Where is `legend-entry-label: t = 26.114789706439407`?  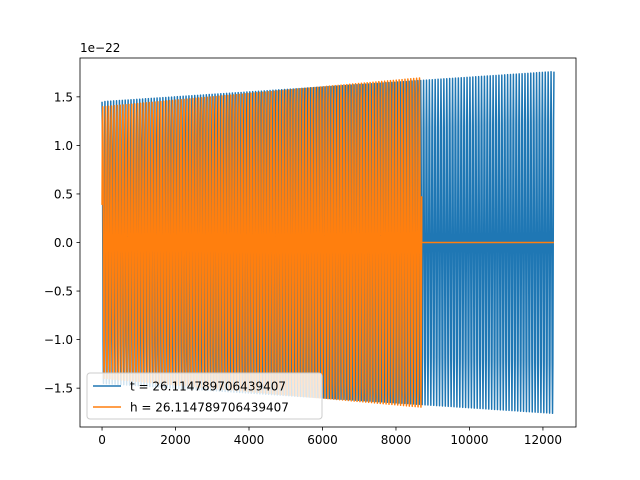
legend-entry-label: t = 26.114789706439407 is located at coordinates (208, 387).